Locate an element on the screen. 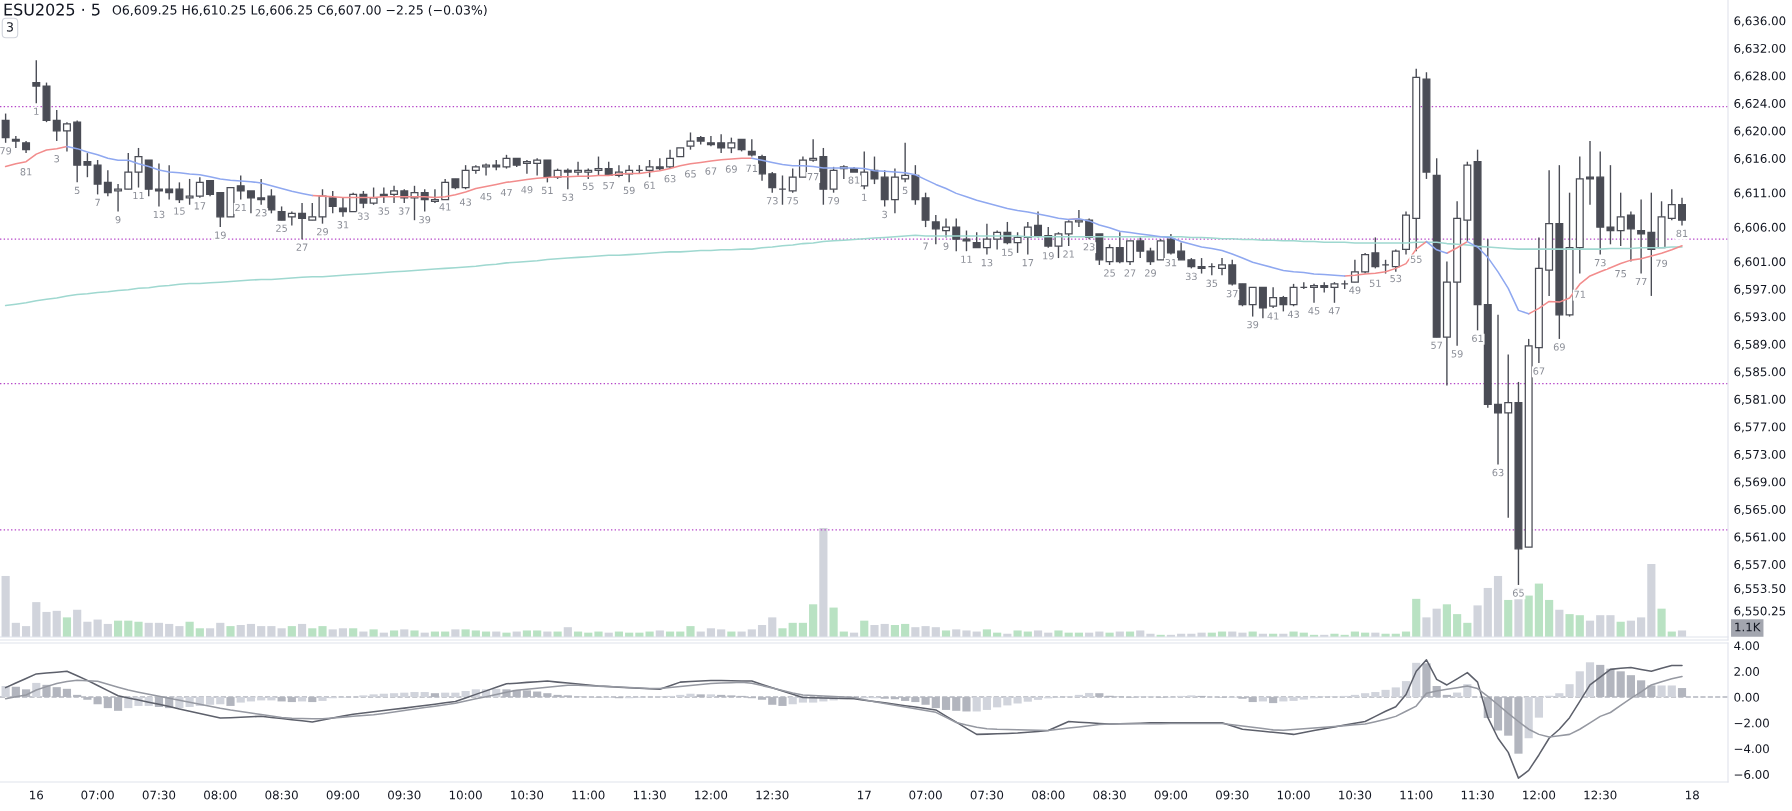  text: 75 is located at coordinates (793, 201).